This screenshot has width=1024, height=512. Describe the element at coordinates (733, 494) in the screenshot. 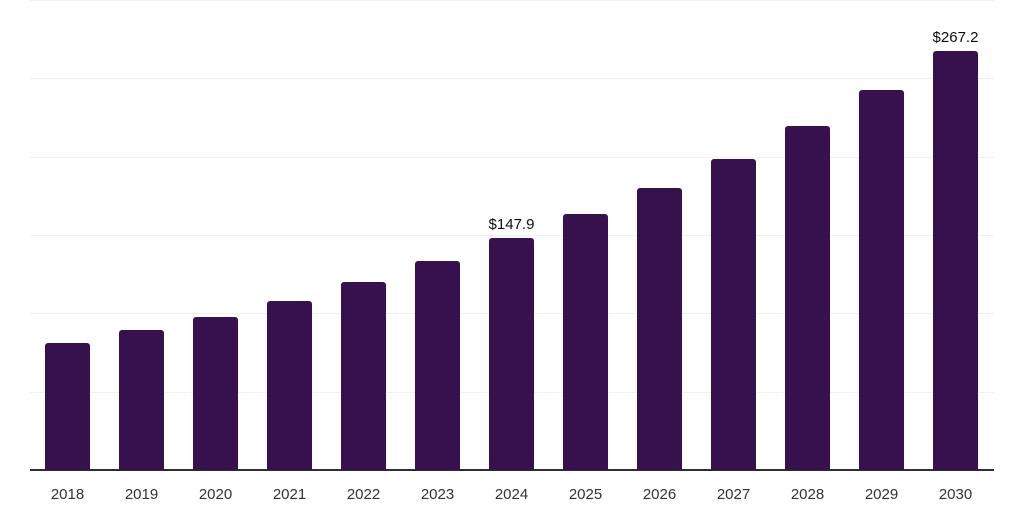

I see `x-axis-label-2027: 2027` at that location.